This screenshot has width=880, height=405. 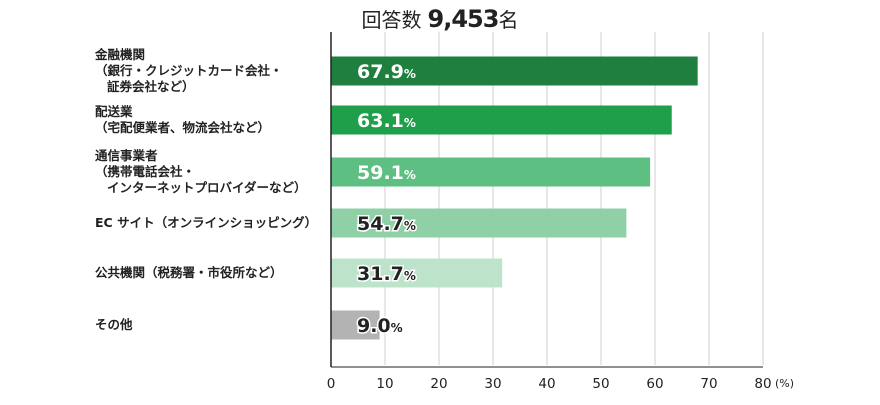 What do you see at coordinates (206, 222) in the screenshot?
I see `category-label-4: EC サイト（オンラインショッピング）` at bounding box center [206, 222].